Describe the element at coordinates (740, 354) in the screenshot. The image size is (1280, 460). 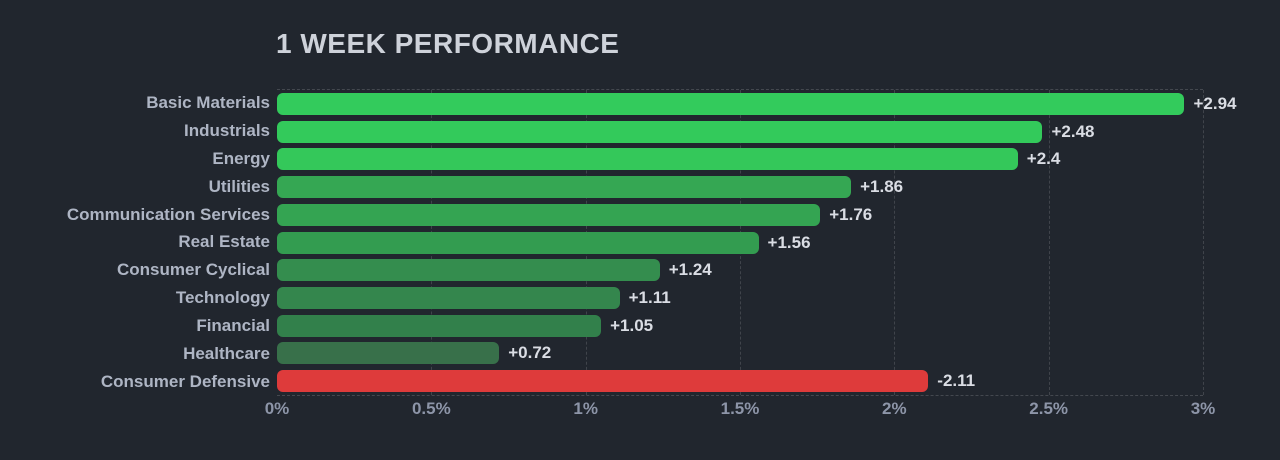
I see `bar-row: +0.72` at that location.